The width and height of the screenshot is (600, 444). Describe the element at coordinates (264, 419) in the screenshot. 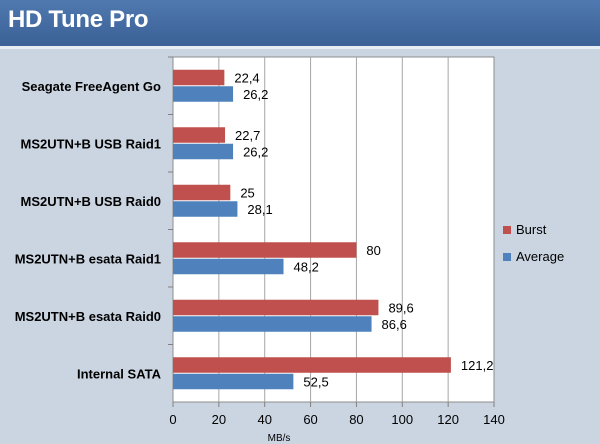

I see `x-tick-label: 40` at that location.